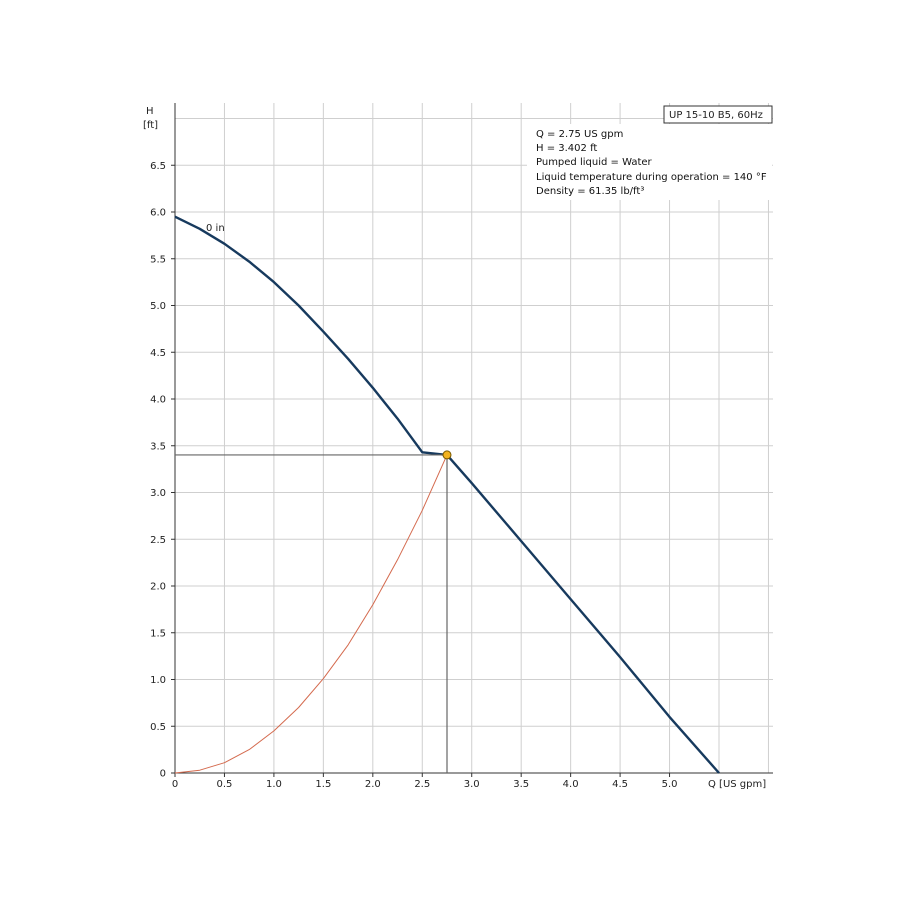  Describe the element at coordinates (579, 134) in the screenshot. I see `info-flow: Q = 2.75 US gpm` at that location.